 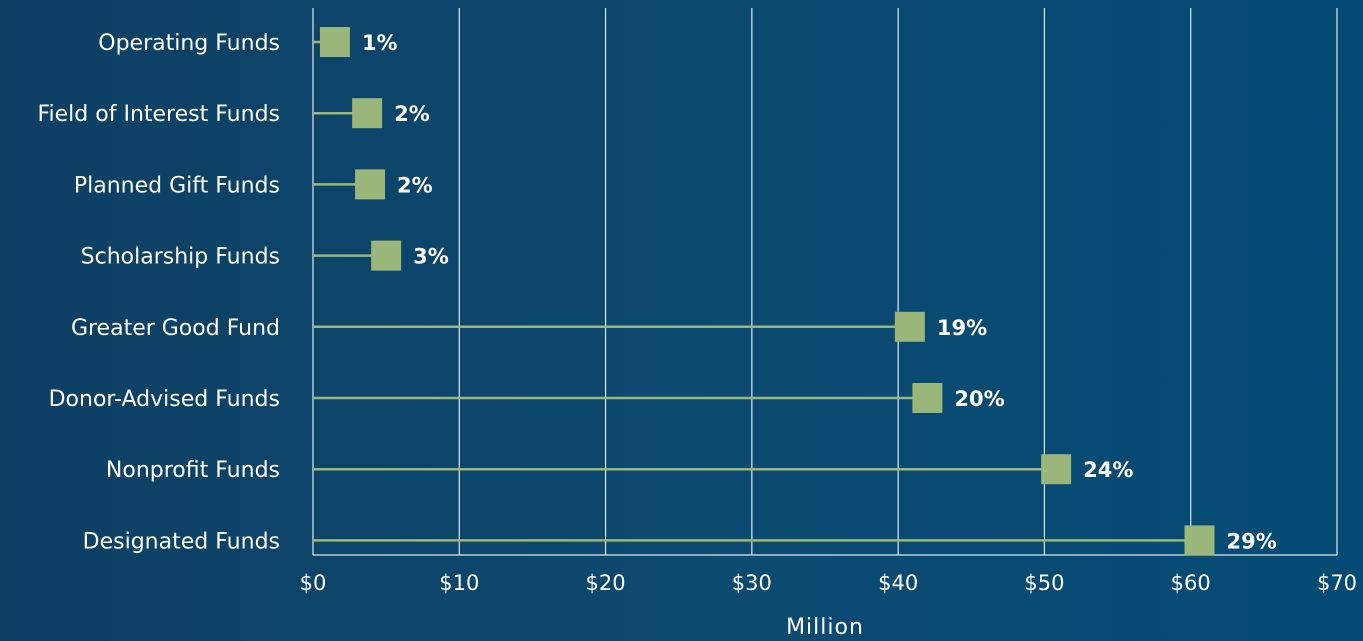 What do you see at coordinates (193, 470) in the screenshot?
I see `category-label: Nonprofit Funds` at bounding box center [193, 470].